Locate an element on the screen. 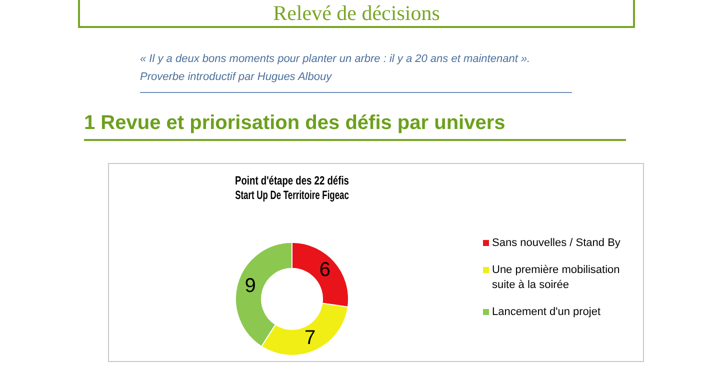  text: Proverbe introductif par Hugues Albouy is located at coordinates (236, 77).